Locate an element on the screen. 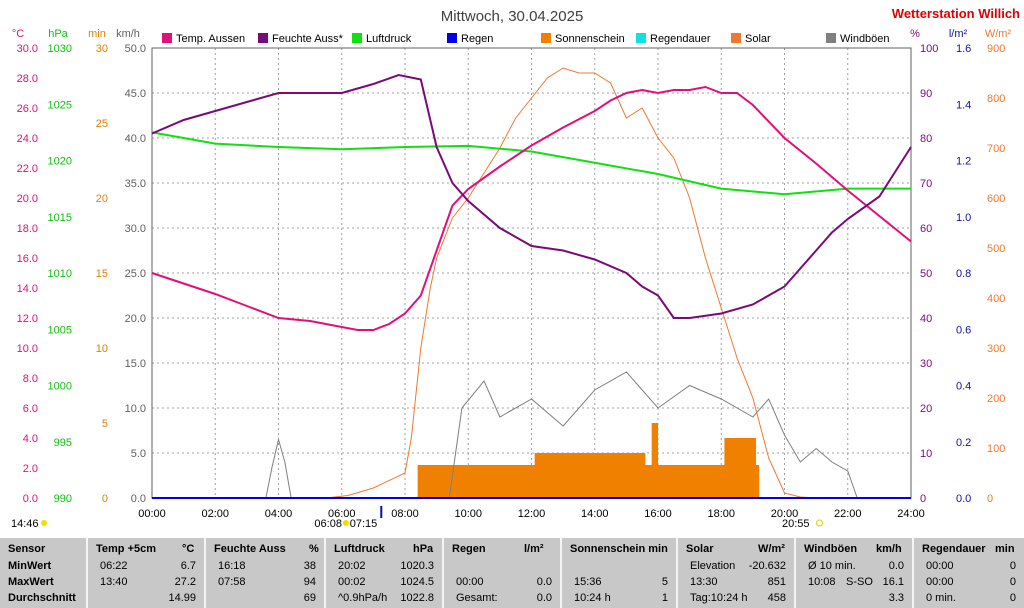 The height and width of the screenshot is (608, 1024). left-axis-unit: hPa is located at coordinates (58, 34).